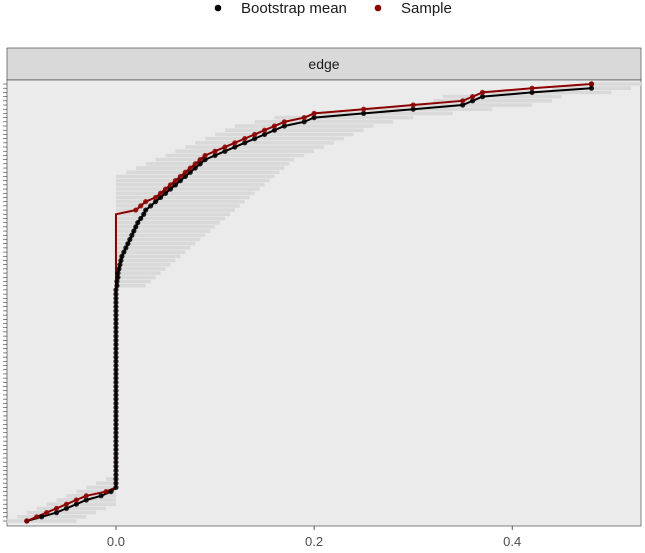  I want to click on facet-strip-label: edge, so click(323, 64).